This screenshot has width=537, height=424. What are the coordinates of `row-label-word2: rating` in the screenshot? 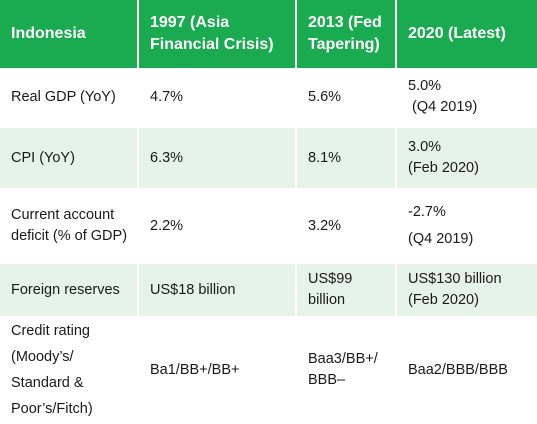 It's located at (71, 331).